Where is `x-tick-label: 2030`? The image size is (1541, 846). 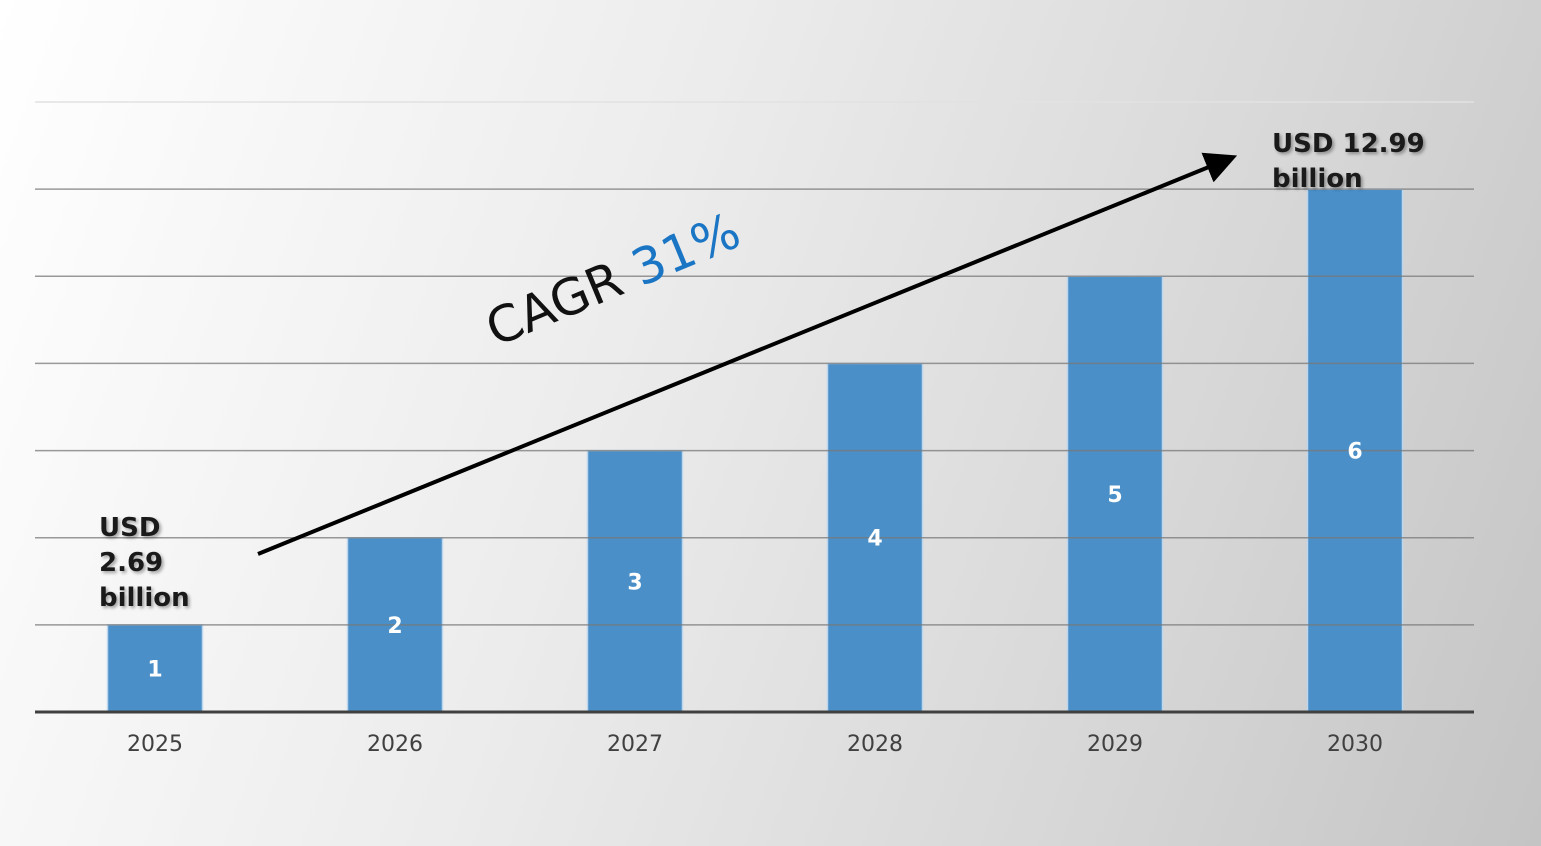
x-tick-label: 2030 is located at coordinates (1355, 744).